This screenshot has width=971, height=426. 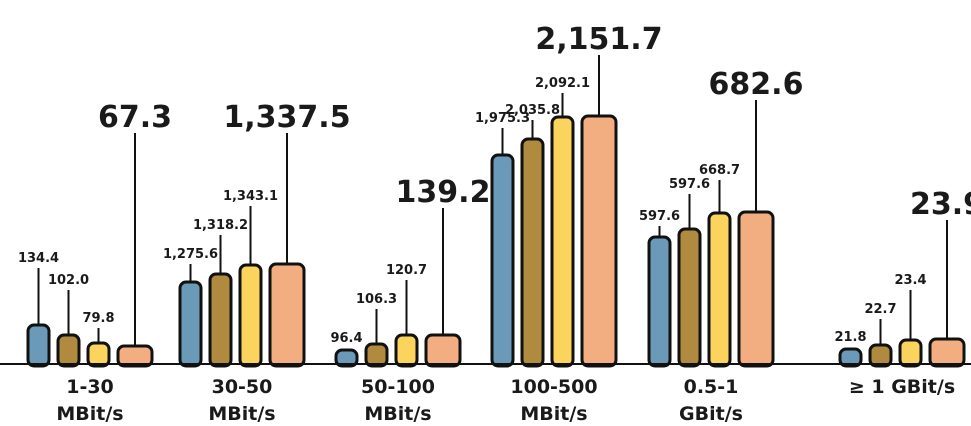 What do you see at coordinates (286, 117) in the screenshot?
I see `data-label: 1,337.5` at bounding box center [286, 117].